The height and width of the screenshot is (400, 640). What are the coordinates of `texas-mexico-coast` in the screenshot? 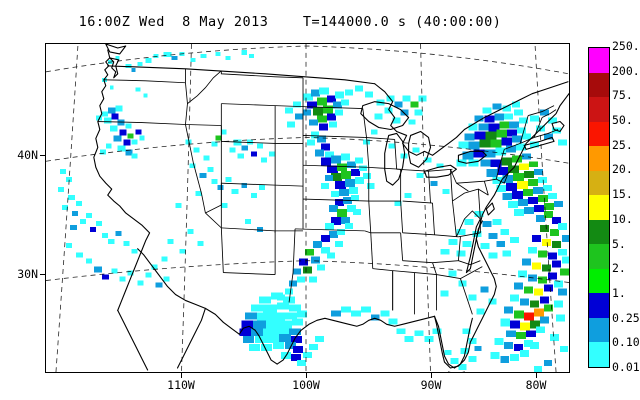 It's located at (258, 345).